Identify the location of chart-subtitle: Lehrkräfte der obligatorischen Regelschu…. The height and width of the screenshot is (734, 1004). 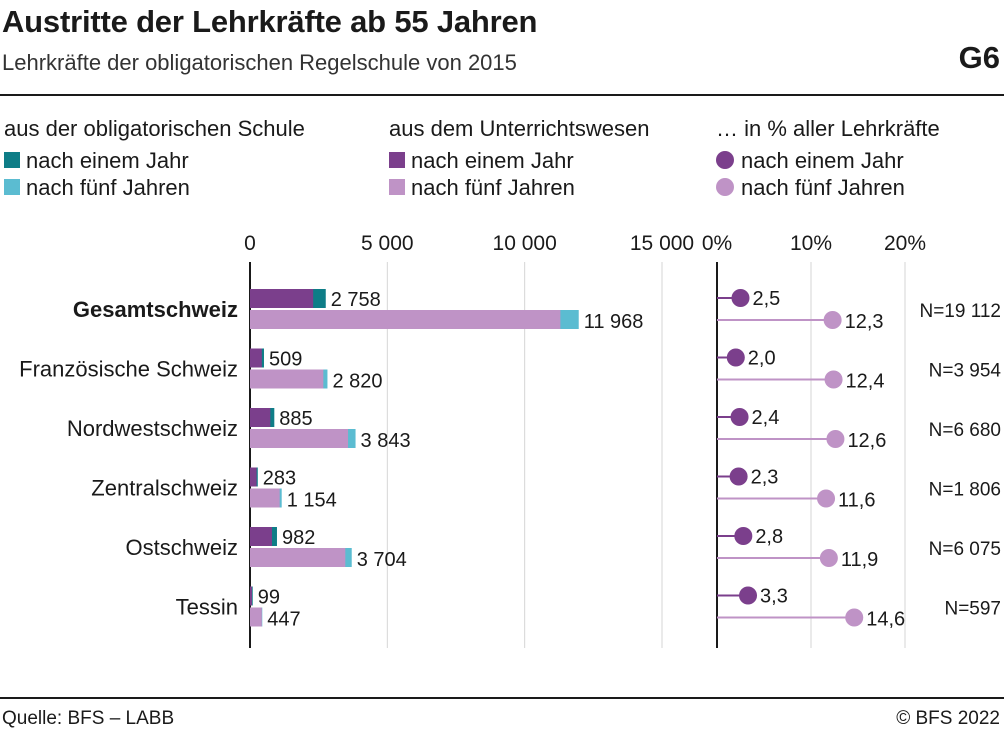
(259, 62).